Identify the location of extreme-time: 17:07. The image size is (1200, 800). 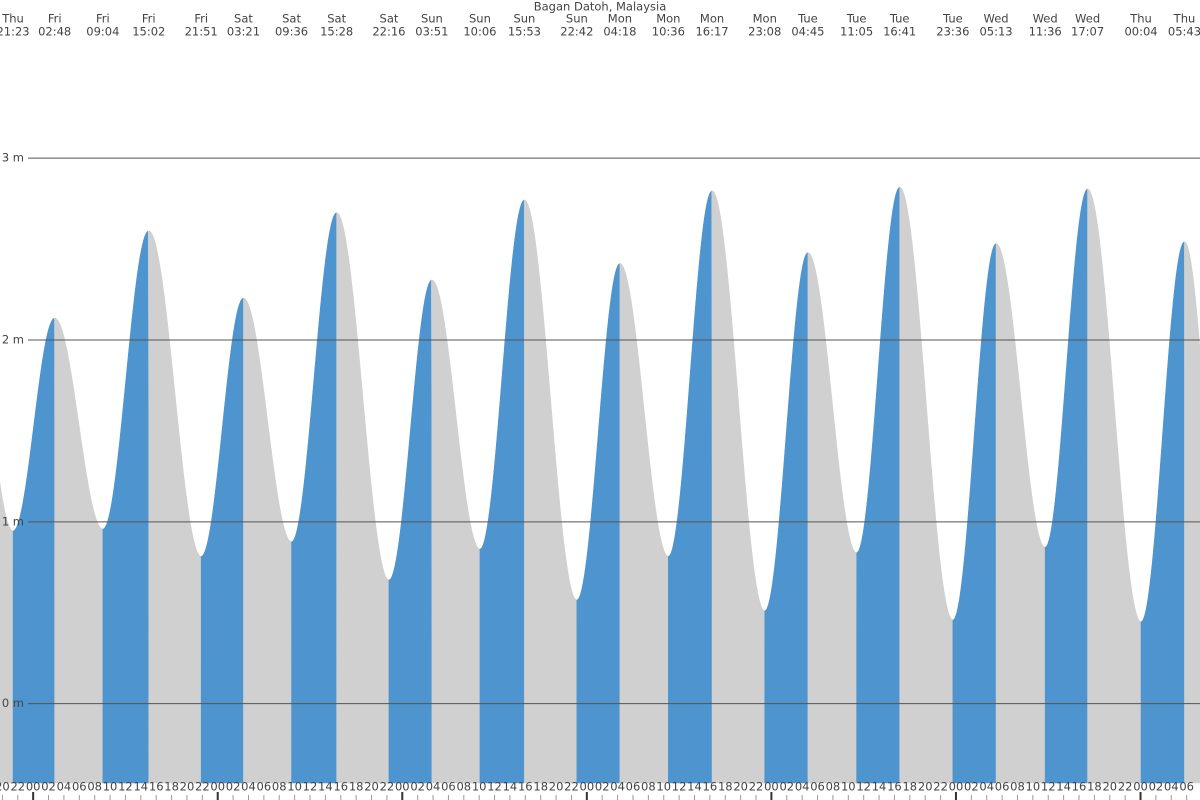
(1087, 32).